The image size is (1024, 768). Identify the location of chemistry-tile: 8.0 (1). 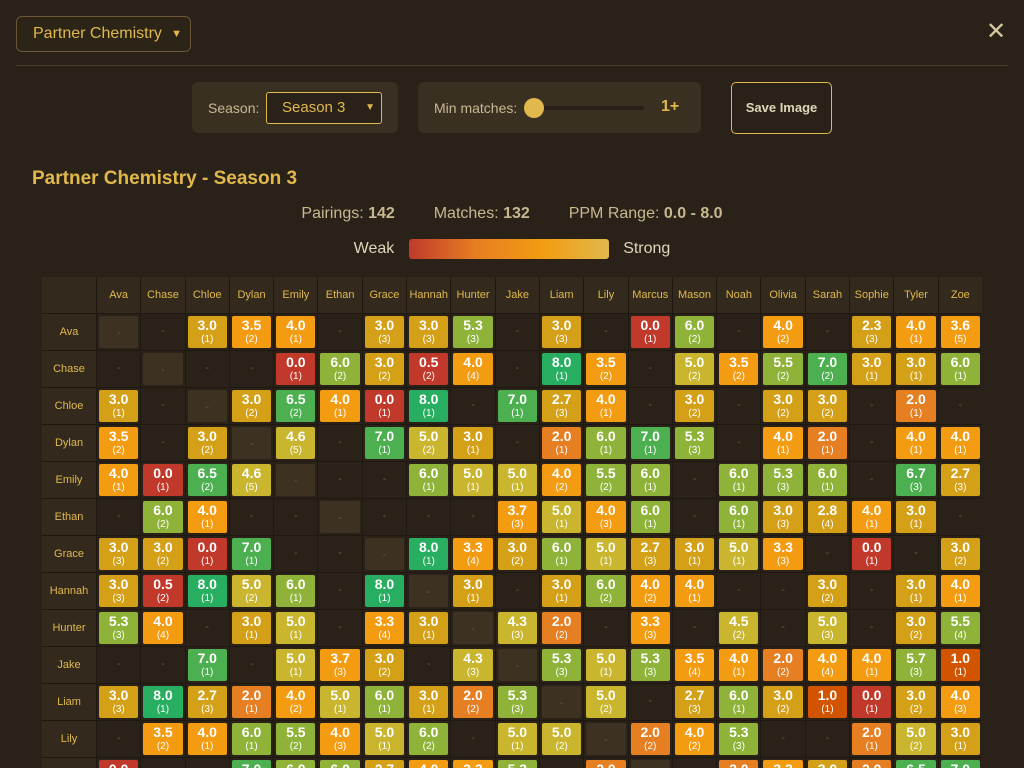
(384, 591).